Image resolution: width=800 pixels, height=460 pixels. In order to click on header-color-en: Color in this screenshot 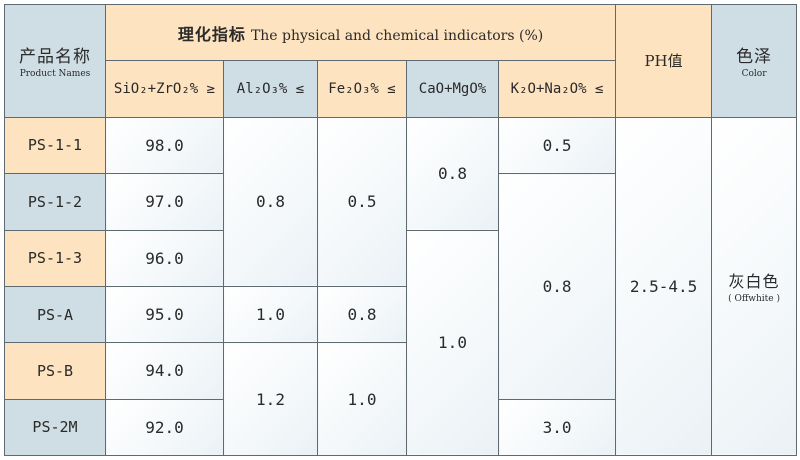, I will do `click(754, 74)`.